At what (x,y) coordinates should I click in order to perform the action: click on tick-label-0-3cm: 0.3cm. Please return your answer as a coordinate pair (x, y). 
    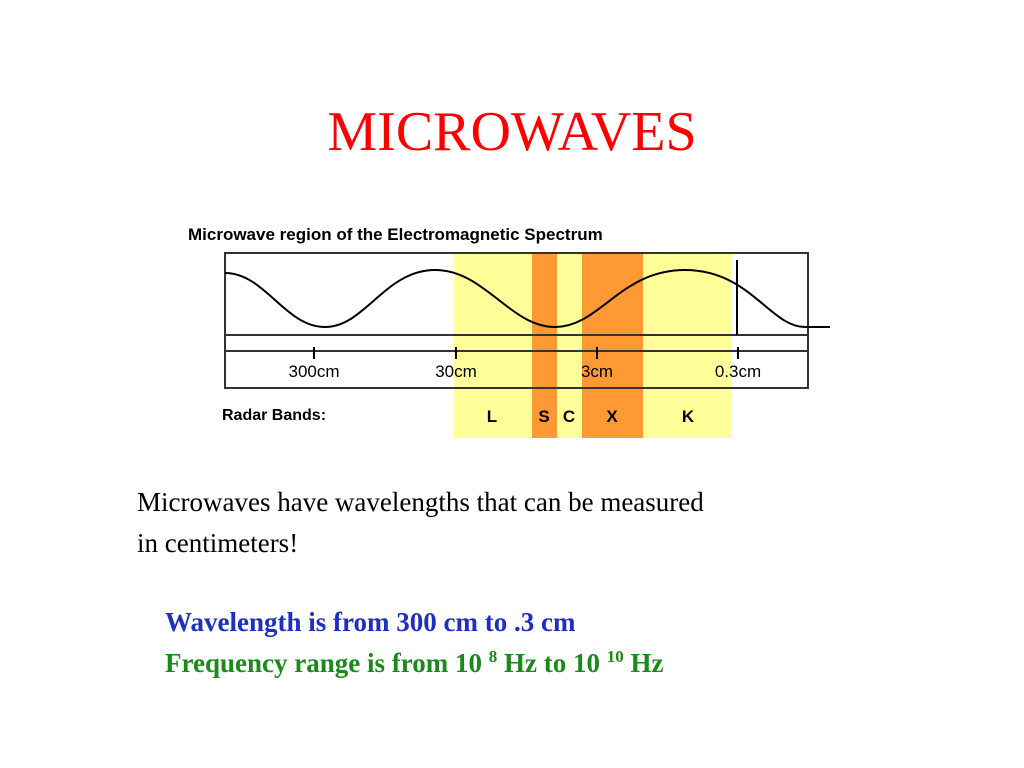
    Looking at the image, I should click on (738, 371).